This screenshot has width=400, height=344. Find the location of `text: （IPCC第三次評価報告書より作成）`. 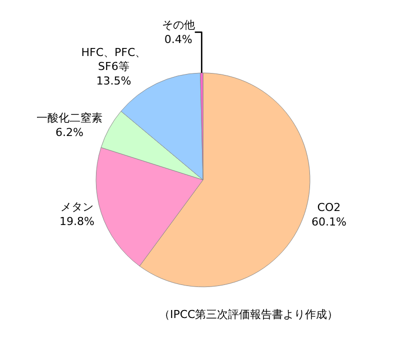

text: （IPCC第三次評価報告書より作成） is located at coordinates (248, 314).